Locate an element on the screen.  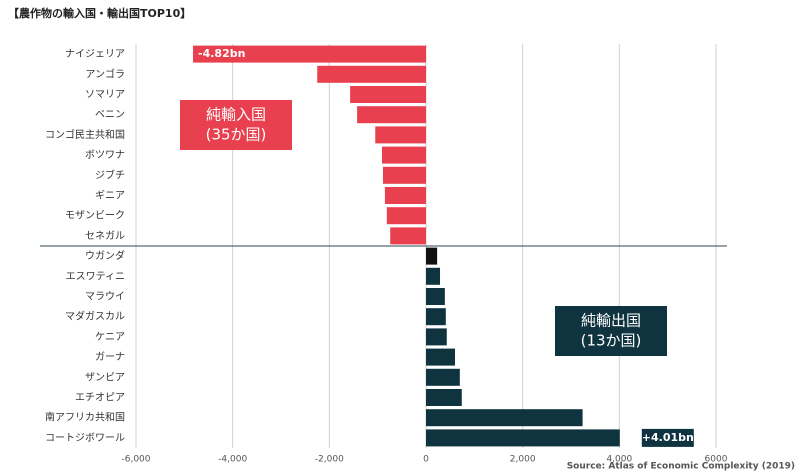
y-tick-label: ケニア is located at coordinates (110, 337).